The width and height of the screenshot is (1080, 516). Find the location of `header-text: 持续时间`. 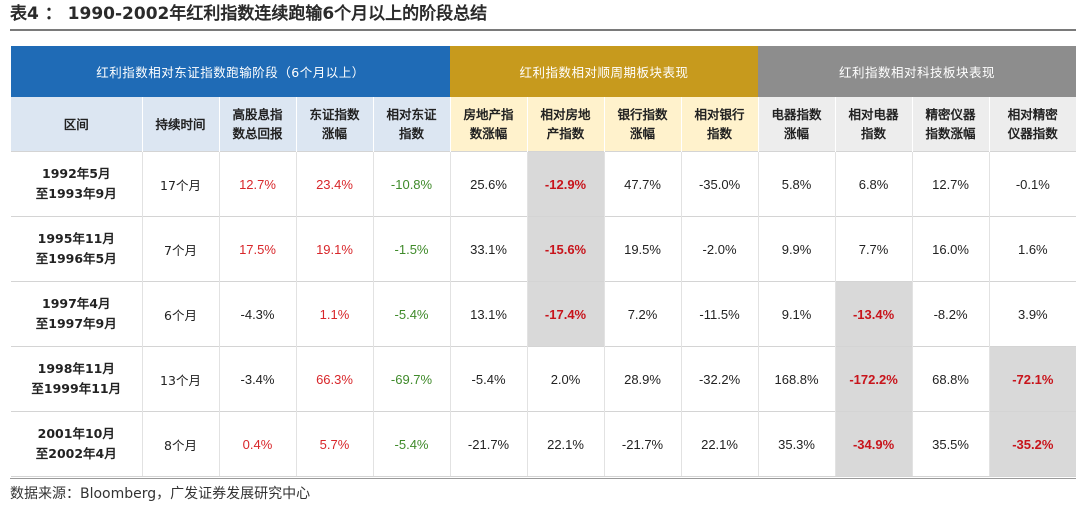

header-text: 持续时间 is located at coordinates (180, 124).